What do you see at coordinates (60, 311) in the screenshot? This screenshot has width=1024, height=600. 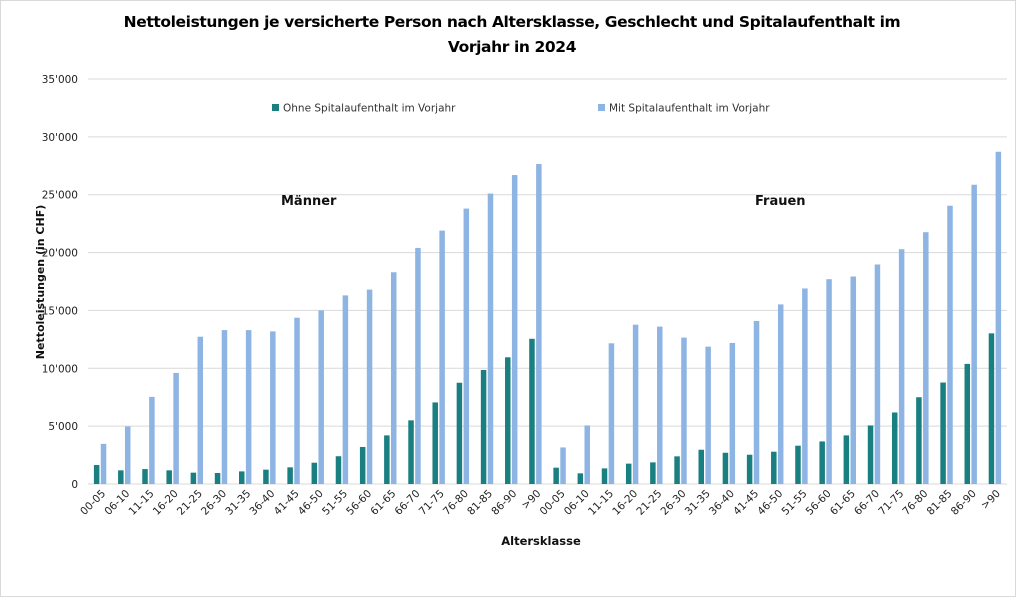 I see `y-tick-label: 15'000` at bounding box center [60, 311].